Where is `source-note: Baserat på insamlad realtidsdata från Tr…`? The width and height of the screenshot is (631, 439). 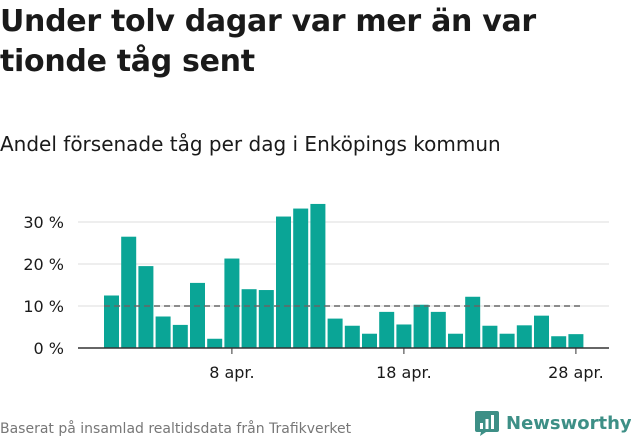
source-note: Baserat på insamlad realtidsdata från Tr… is located at coordinates (176, 429).